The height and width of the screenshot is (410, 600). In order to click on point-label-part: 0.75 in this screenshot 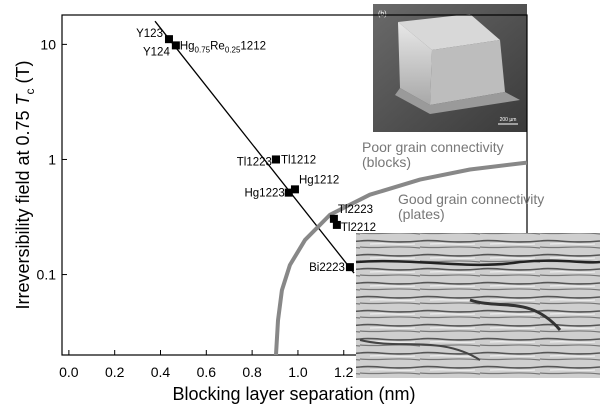, I will do `click(203, 49)`.